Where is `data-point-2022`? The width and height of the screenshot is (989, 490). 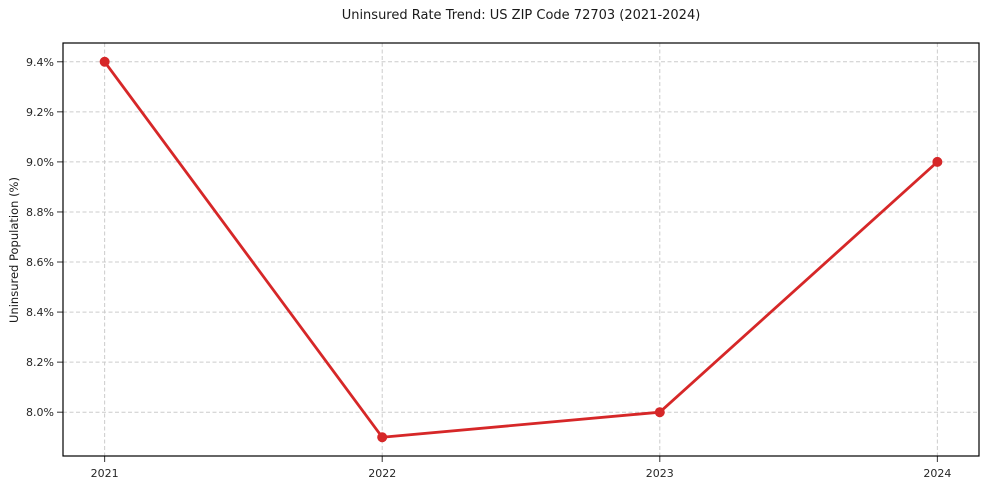
data-point-2022 is located at coordinates (382, 437).